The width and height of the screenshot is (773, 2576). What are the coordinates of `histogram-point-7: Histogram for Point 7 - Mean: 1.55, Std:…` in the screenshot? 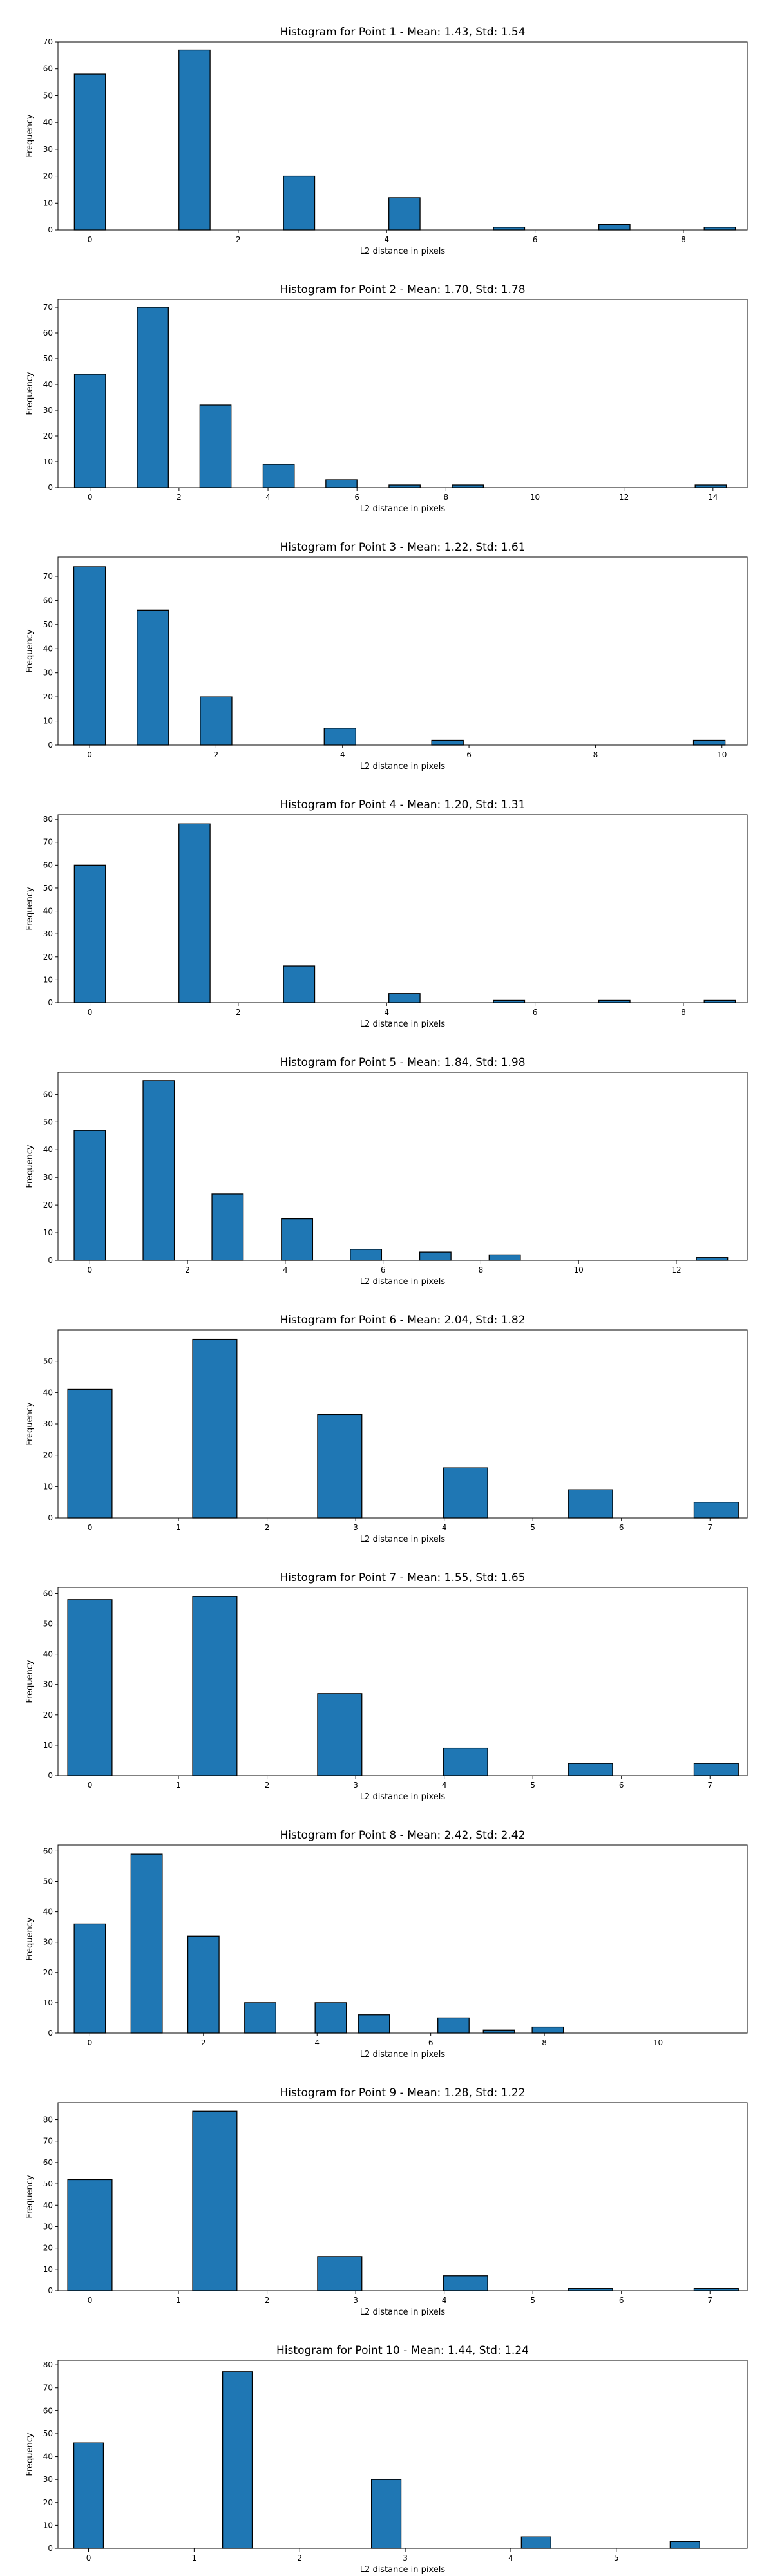 It's located at (386, 1686).